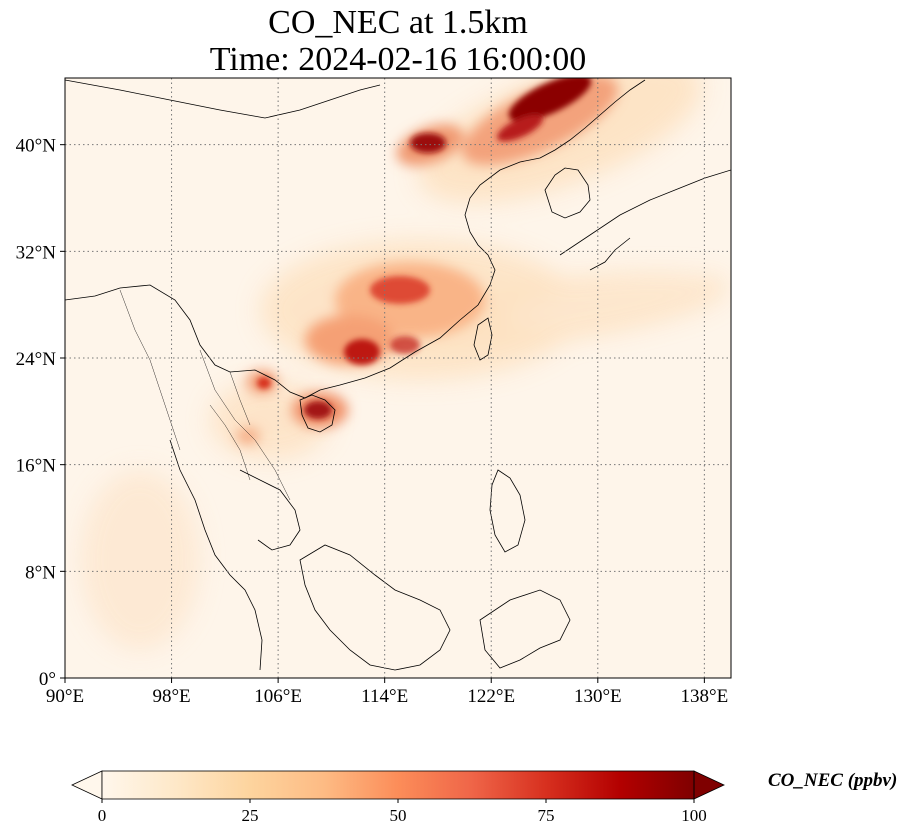 The image size is (920, 836). I want to click on map-title: CO_NEC at 1.5km, so click(398, 22).